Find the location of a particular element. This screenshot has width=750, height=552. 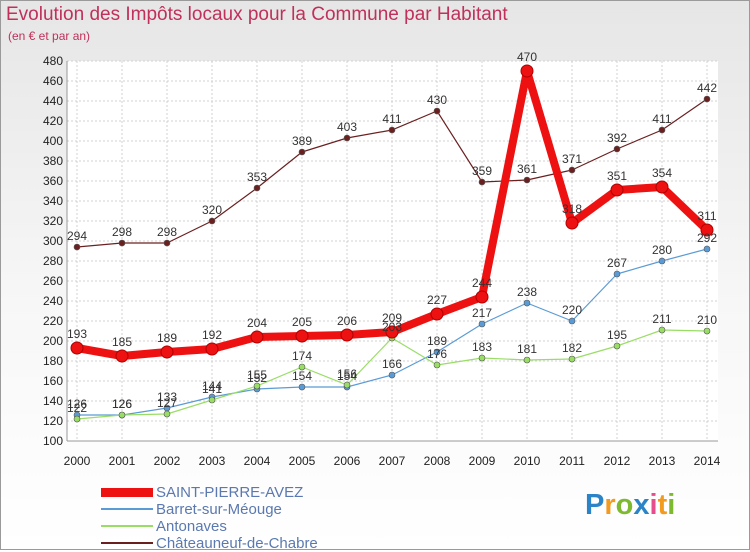

data-label-antonaves: 203 is located at coordinates (392, 327).